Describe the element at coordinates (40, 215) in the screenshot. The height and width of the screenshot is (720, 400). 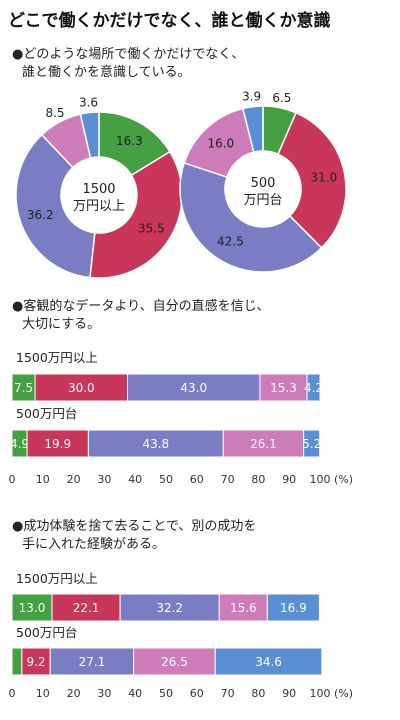
I see `donut-1-label-3: 36.2` at that location.